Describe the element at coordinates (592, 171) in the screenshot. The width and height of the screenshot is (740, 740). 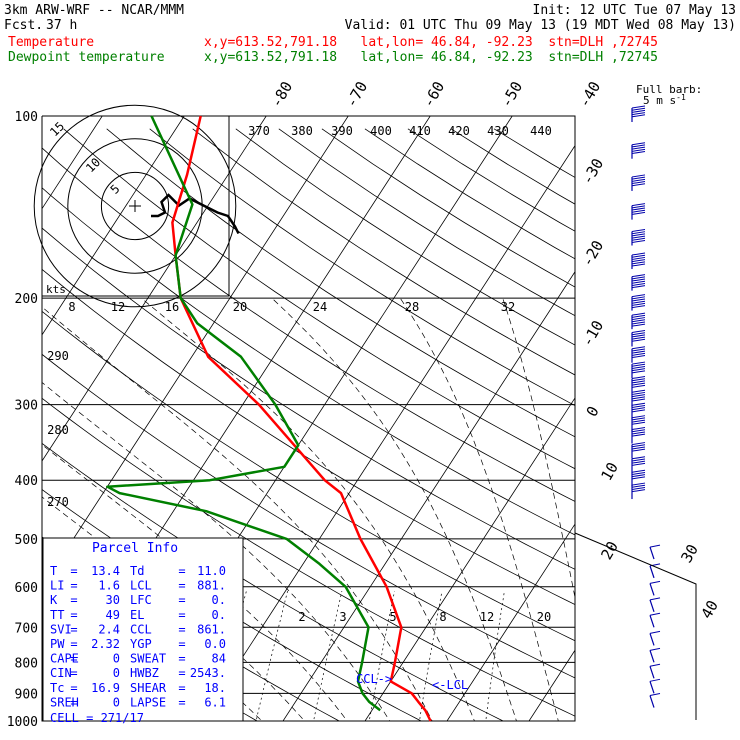
I see `isotherm-label--30: -30` at that location.